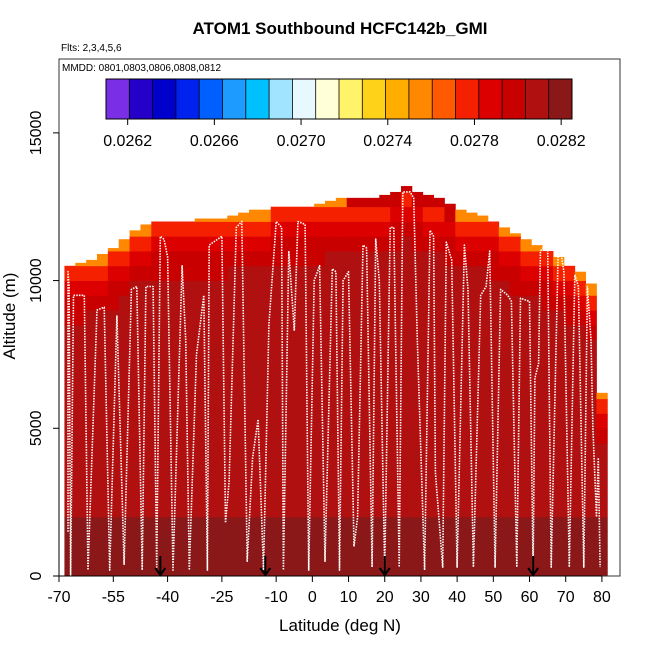 This screenshot has height=650, width=650. What do you see at coordinates (602, 597) in the screenshot?
I see `x-tick-label: 80` at bounding box center [602, 597].